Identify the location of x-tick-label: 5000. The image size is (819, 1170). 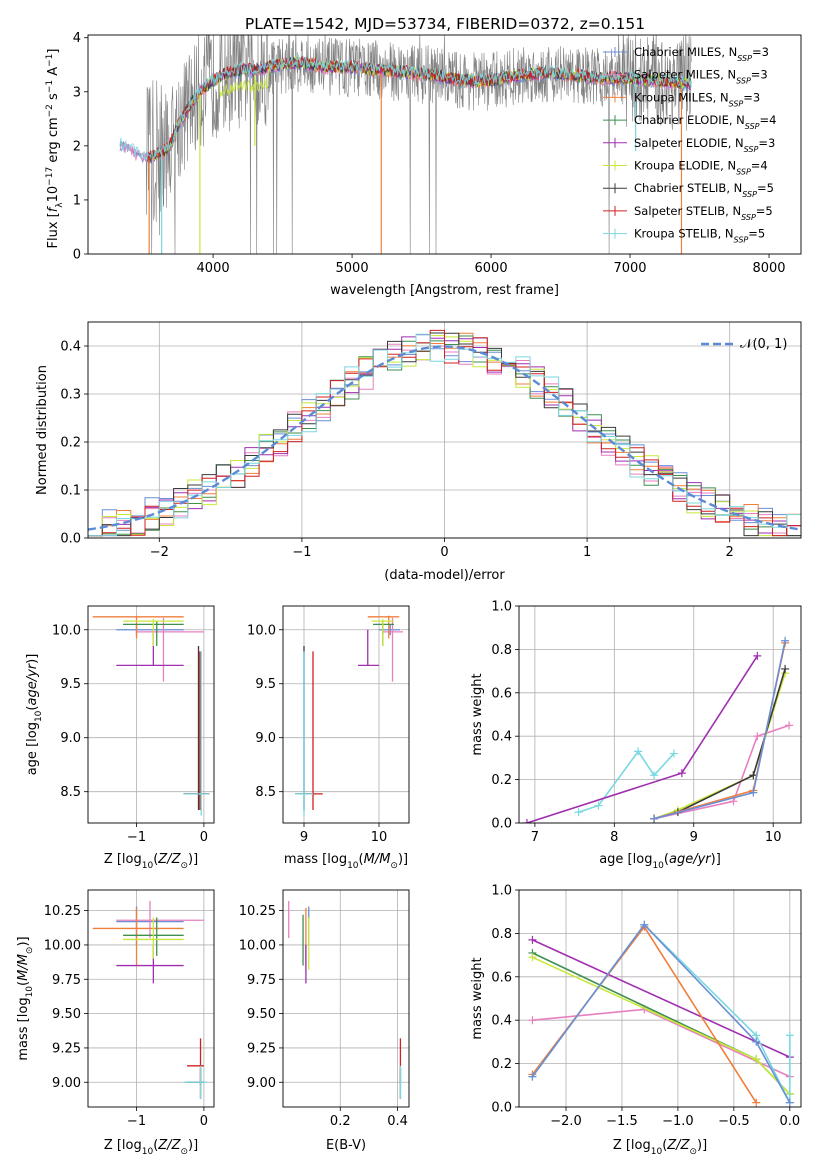
(352, 268).